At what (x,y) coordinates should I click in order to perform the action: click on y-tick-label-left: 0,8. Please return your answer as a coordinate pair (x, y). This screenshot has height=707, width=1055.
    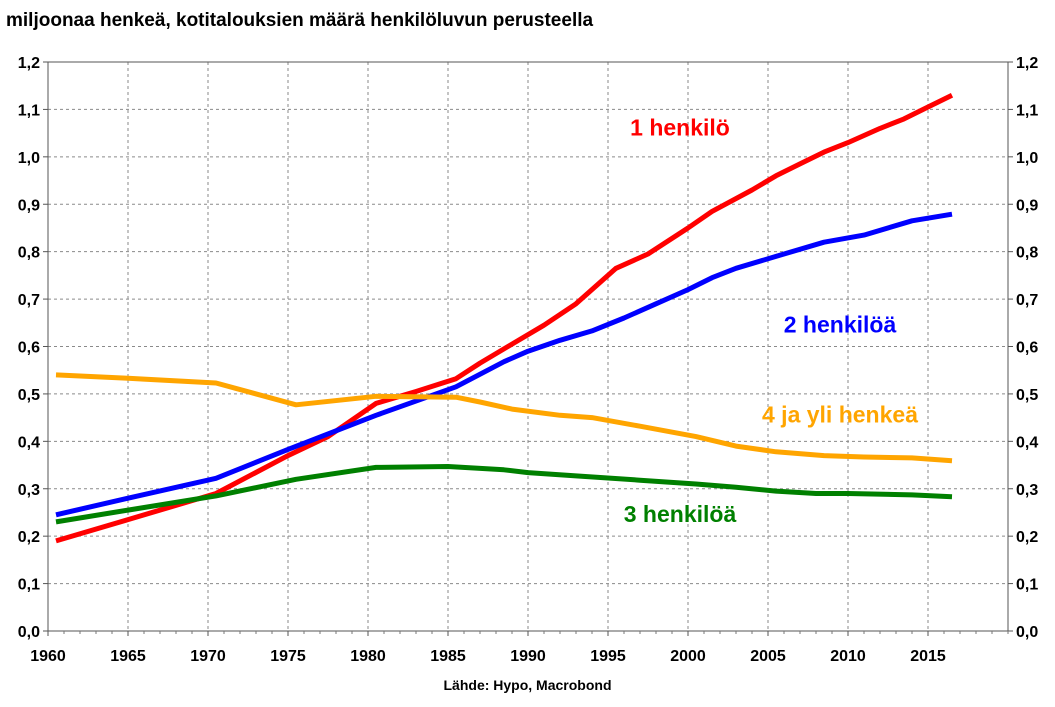
    Looking at the image, I should click on (29, 253).